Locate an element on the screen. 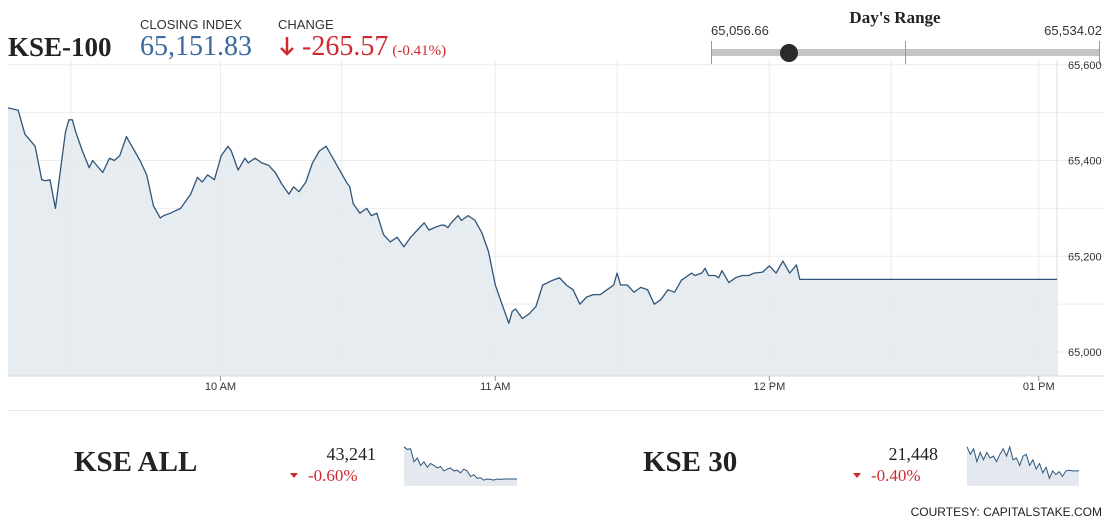 This screenshot has width=1112, height=522. kse-all-sparkline is located at coordinates (460, 466).